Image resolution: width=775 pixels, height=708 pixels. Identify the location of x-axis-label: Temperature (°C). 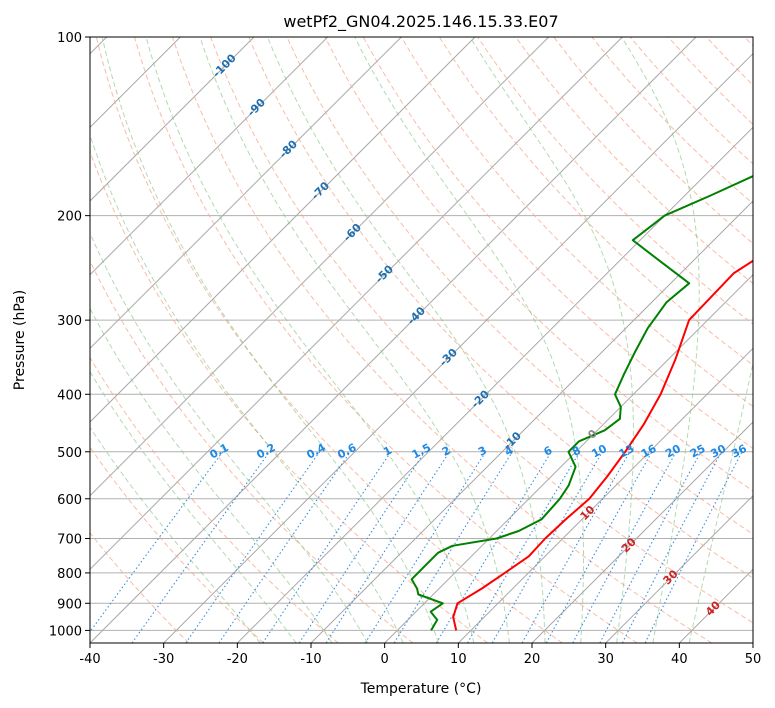
(421, 689).